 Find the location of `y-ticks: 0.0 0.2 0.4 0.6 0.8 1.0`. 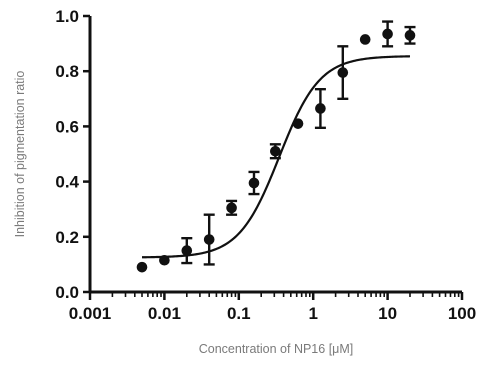

y-ticks: 0.0 0.2 0.4 0.6 0.8 1.0 is located at coordinates (72, 154).